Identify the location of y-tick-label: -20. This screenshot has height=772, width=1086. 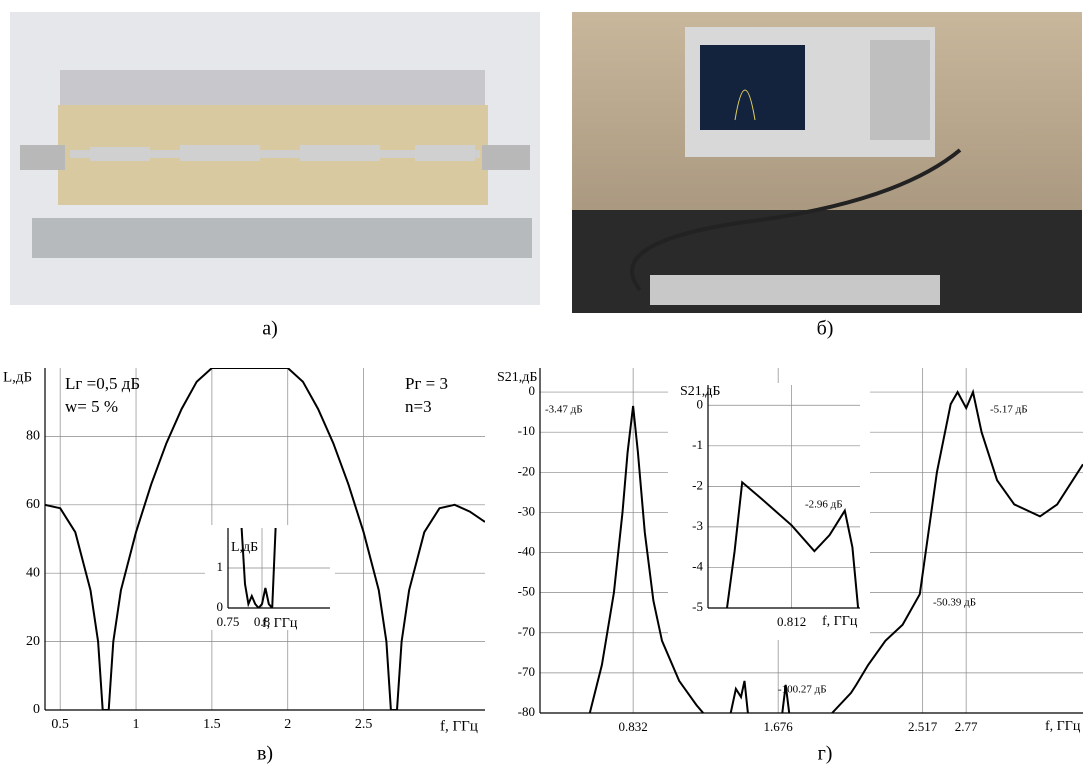
(526, 470).